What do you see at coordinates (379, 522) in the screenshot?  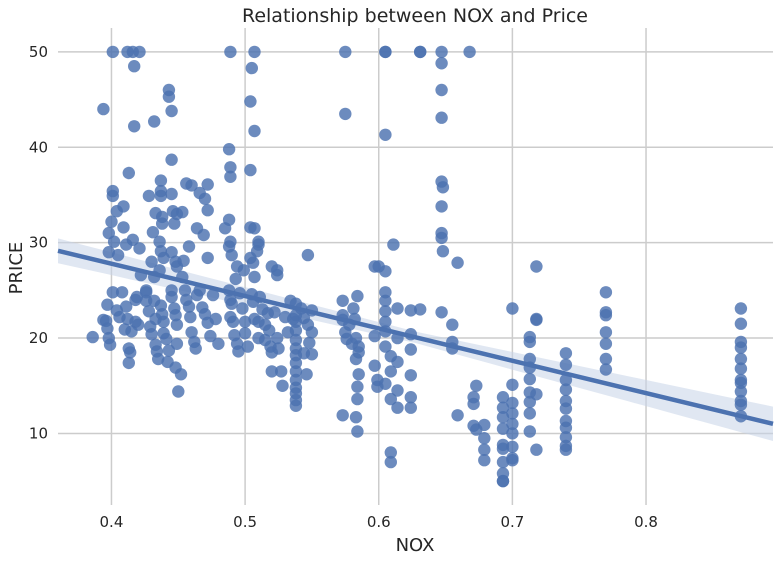 I see `x-tick-label: 0.6` at bounding box center [379, 522].